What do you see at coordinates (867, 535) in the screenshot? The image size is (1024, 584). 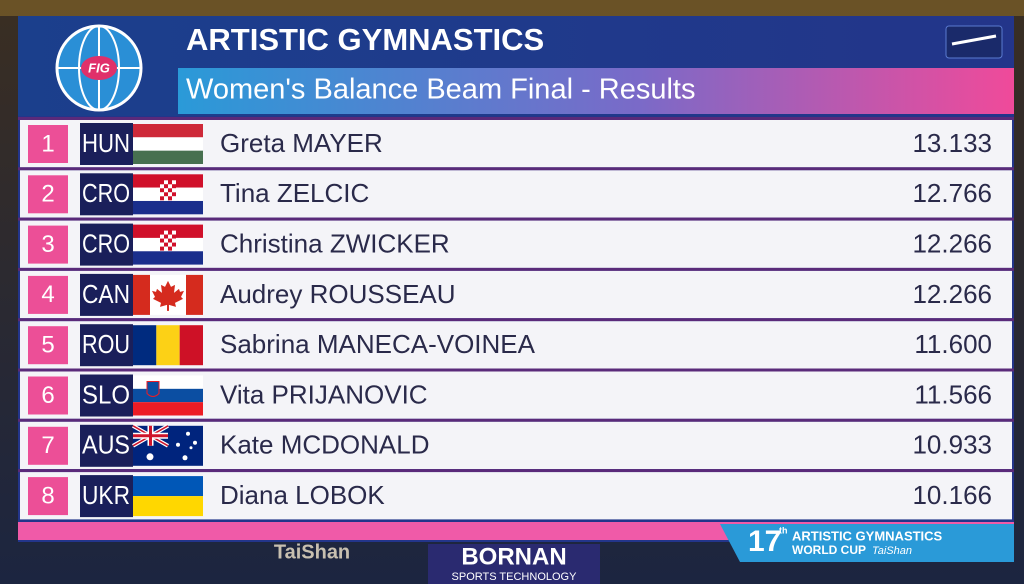 I see `event-line: ARTISTIC GYMNASTICS` at bounding box center [867, 535].